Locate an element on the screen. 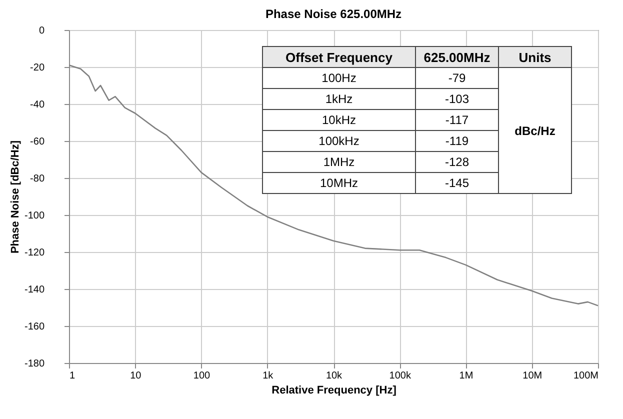  y-tick-label: -60 is located at coordinates (37, 142).